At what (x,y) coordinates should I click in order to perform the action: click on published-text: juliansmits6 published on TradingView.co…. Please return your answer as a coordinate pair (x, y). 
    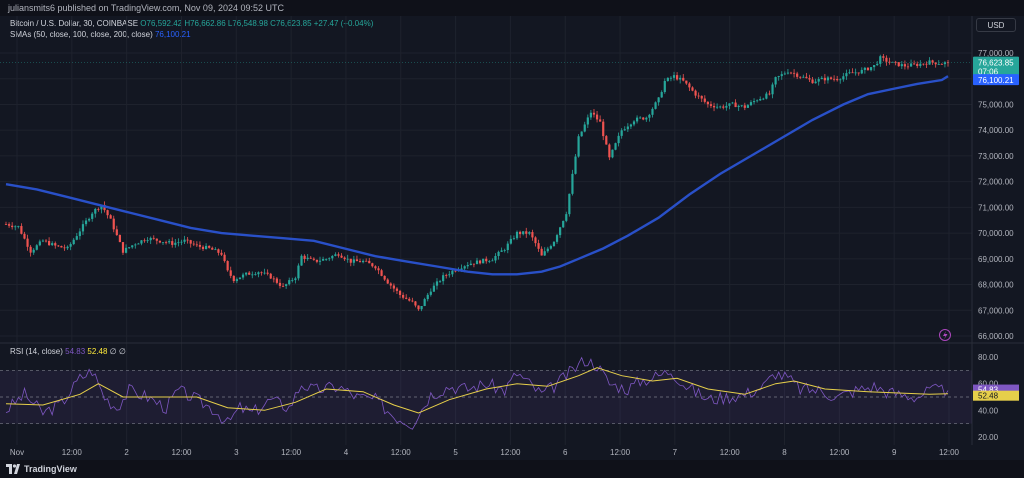
    Looking at the image, I should click on (146, 8).